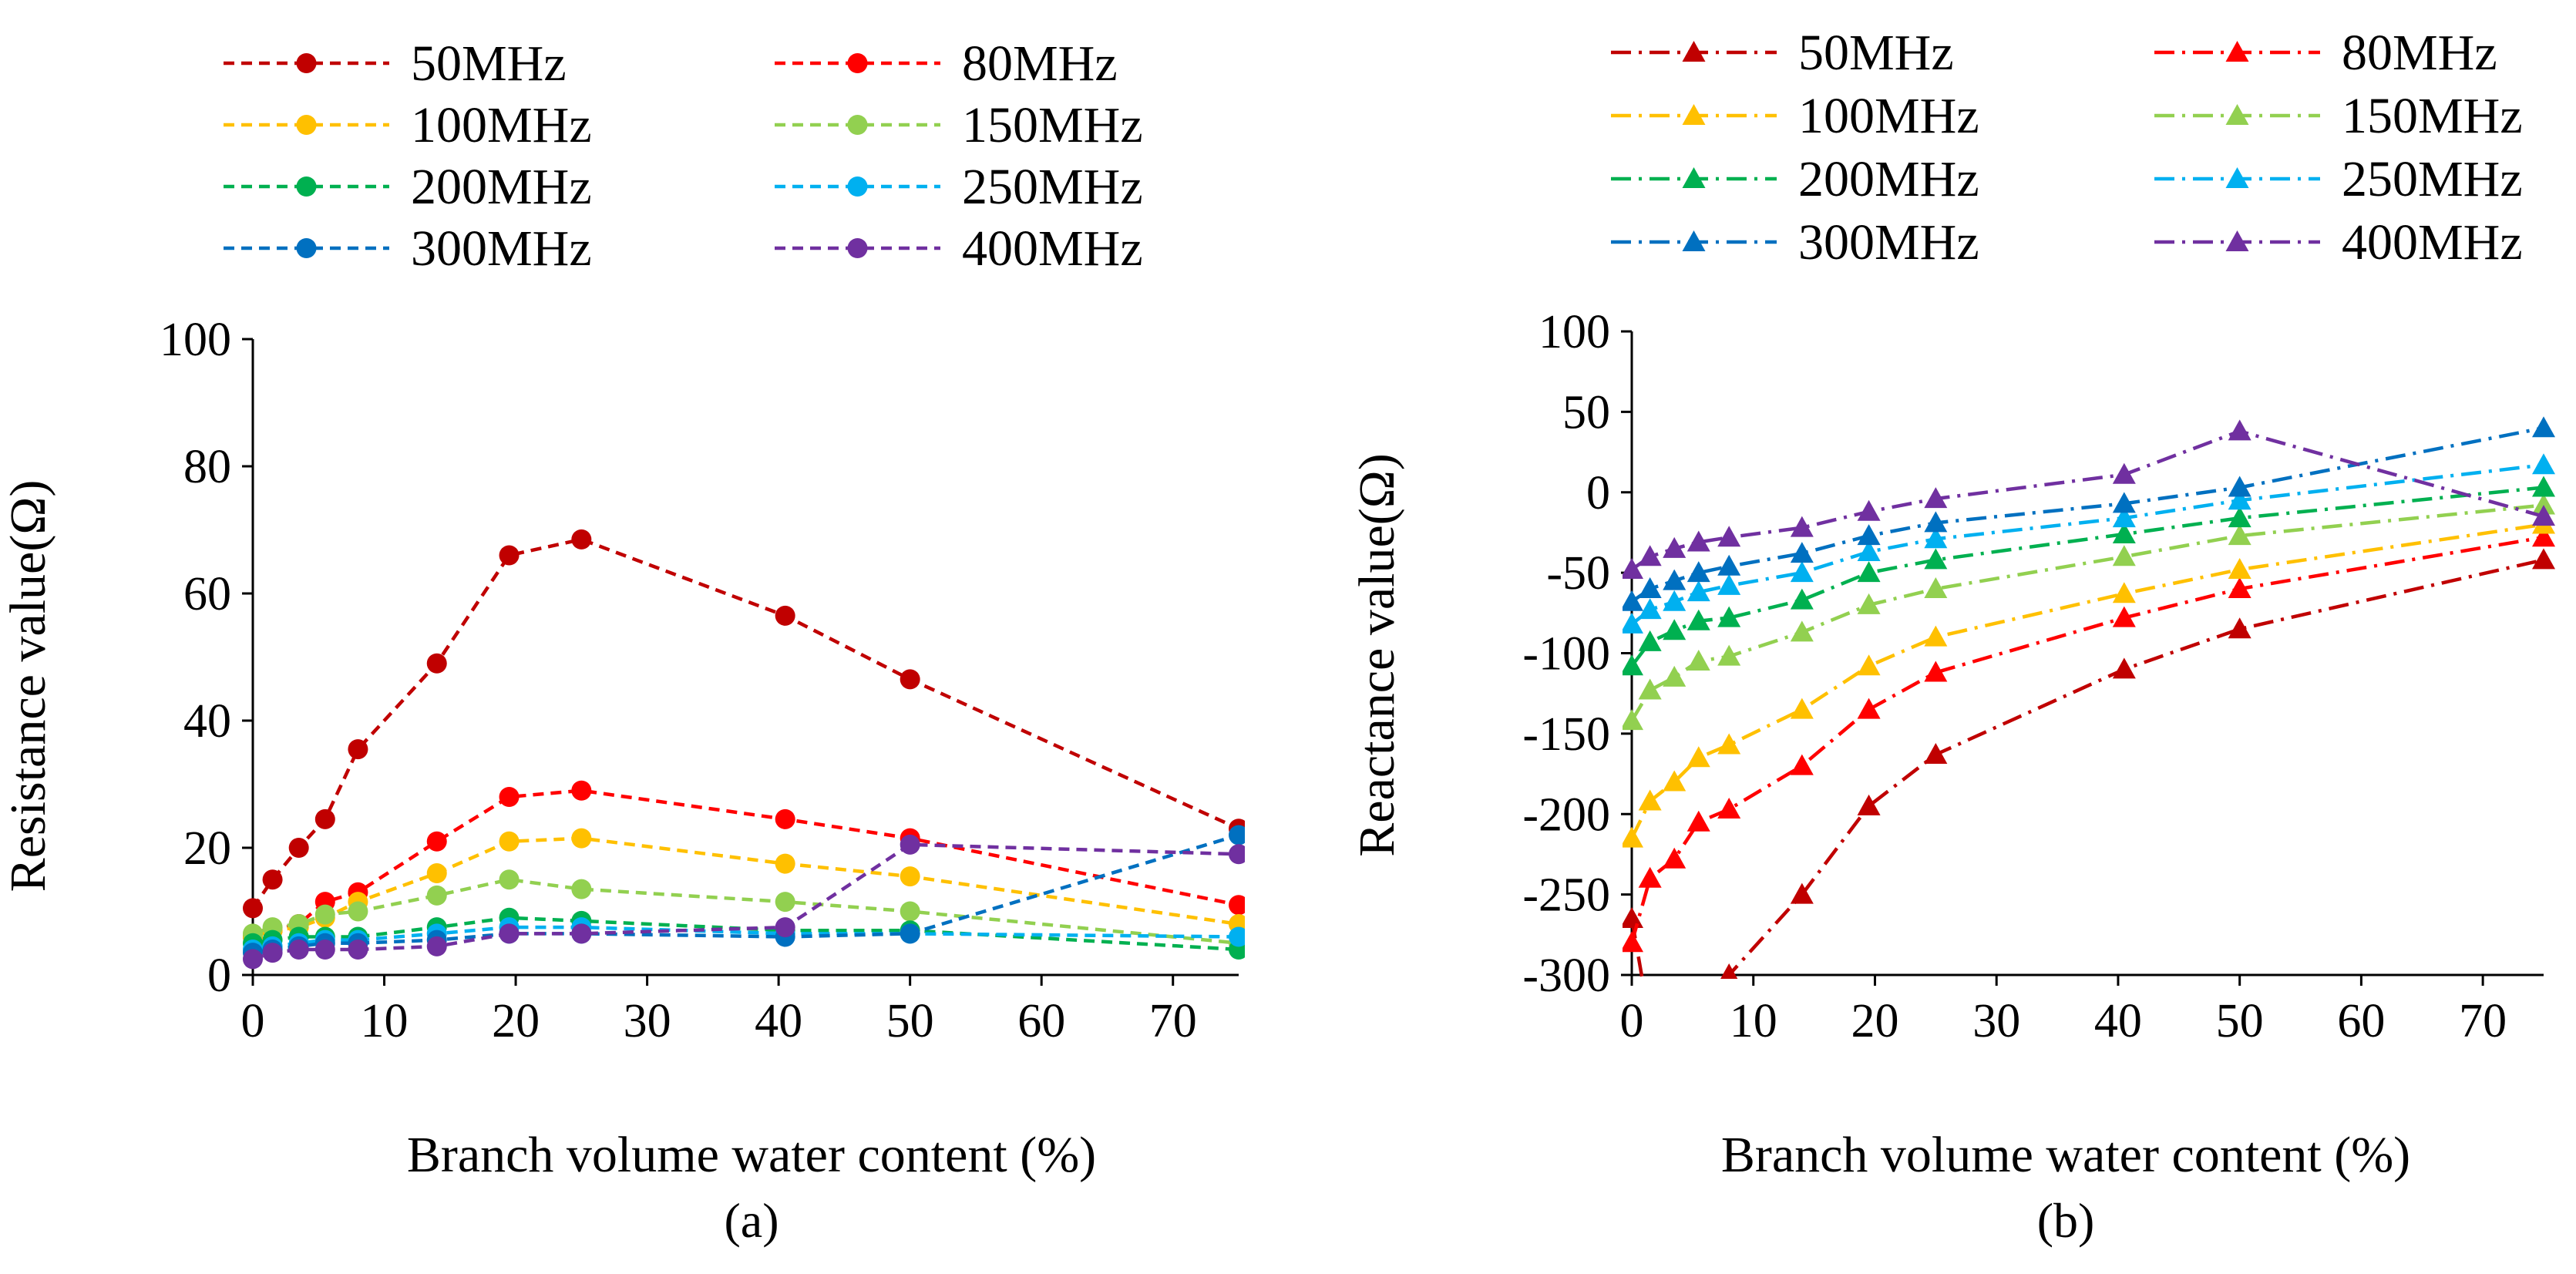 The height and width of the screenshot is (1274, 2576). I want to click on panel-b-y-tick-label: 100, so click(1574, 332).